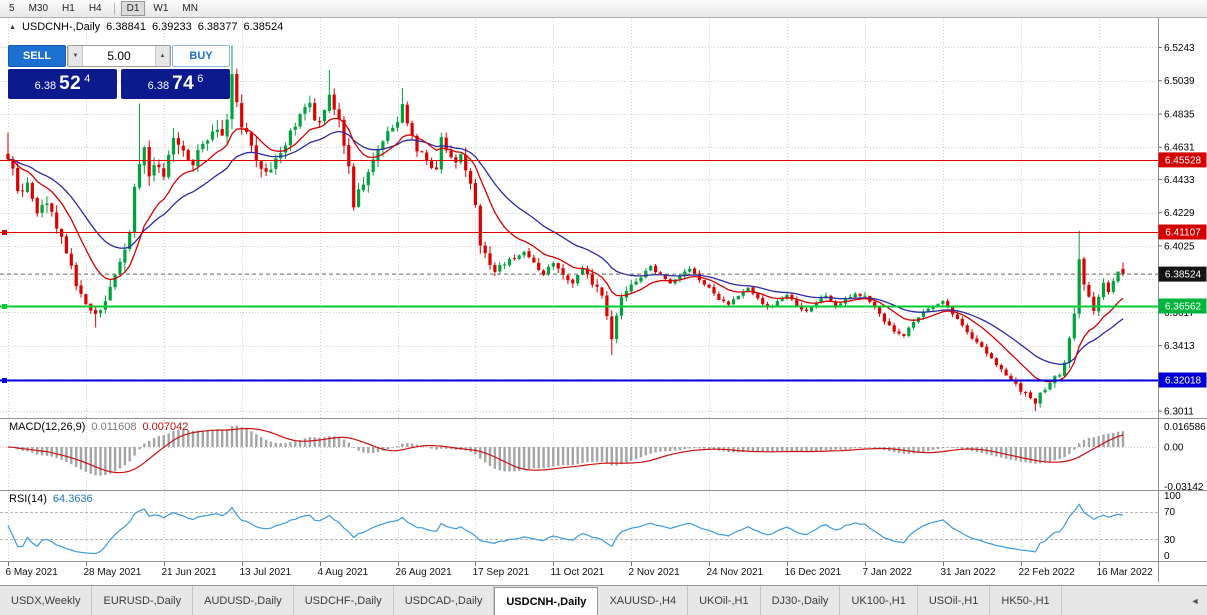 Image resolution: width=1207 pixels, height=615 pixels. Describe the element at coordinates (1170, 540) in the screenshot. I see `svg-text: 30` at that location.